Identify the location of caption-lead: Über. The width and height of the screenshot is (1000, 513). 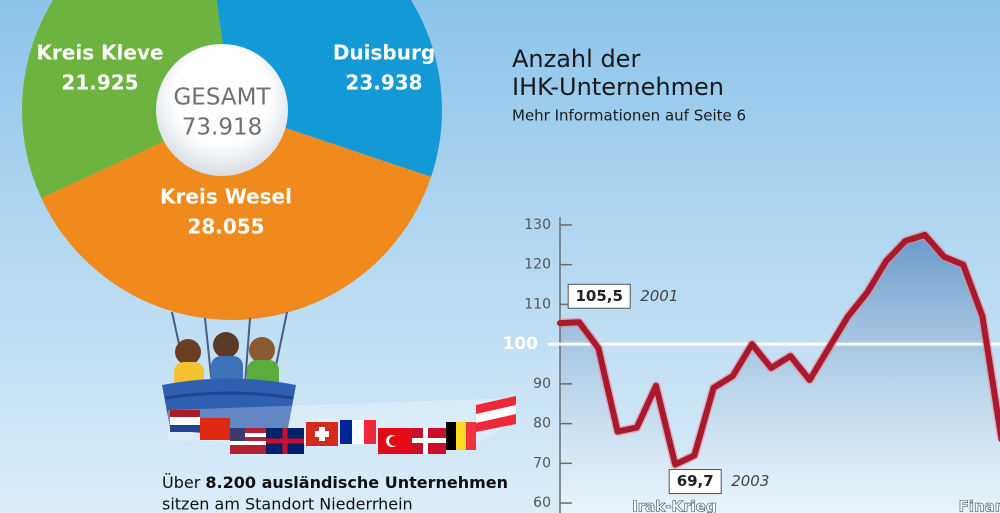
(181, 482).